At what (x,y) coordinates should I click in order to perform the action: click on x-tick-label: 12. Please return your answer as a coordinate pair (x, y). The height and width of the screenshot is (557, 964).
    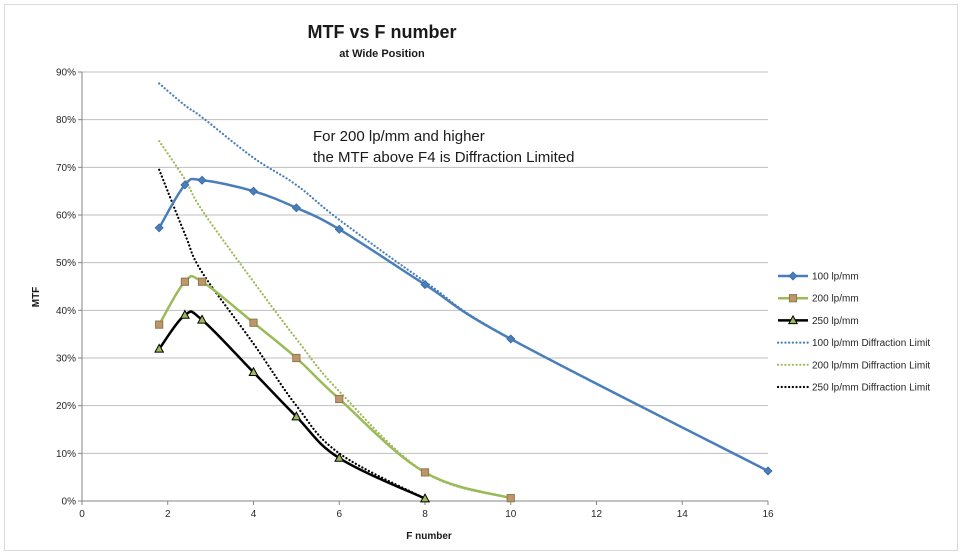
    Looking at the image, I should click on (597, 514).